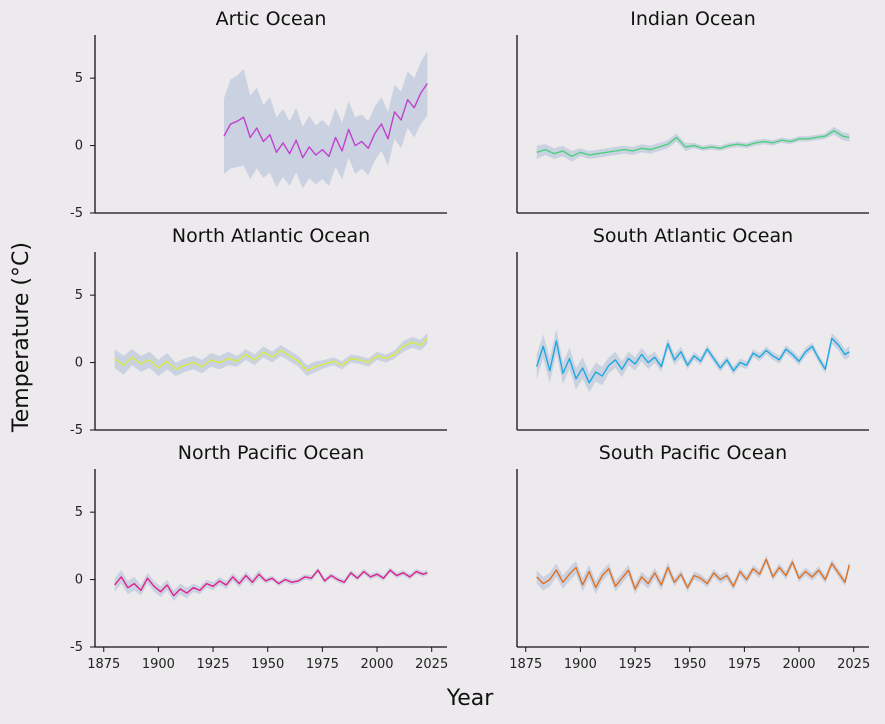 This screenshot has height=724, width=885. I want to click on panel-title: North Atlantic Ocean, so click(271, 236).